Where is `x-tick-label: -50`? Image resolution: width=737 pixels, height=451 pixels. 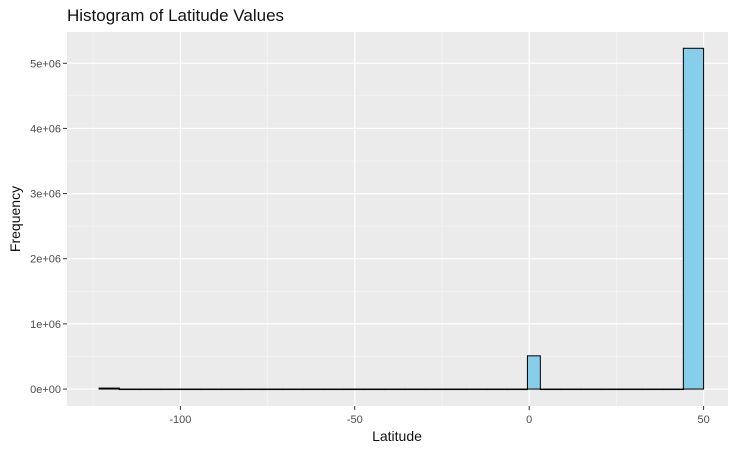 x-tick-label: -50 is located at coordinates (355, 420).